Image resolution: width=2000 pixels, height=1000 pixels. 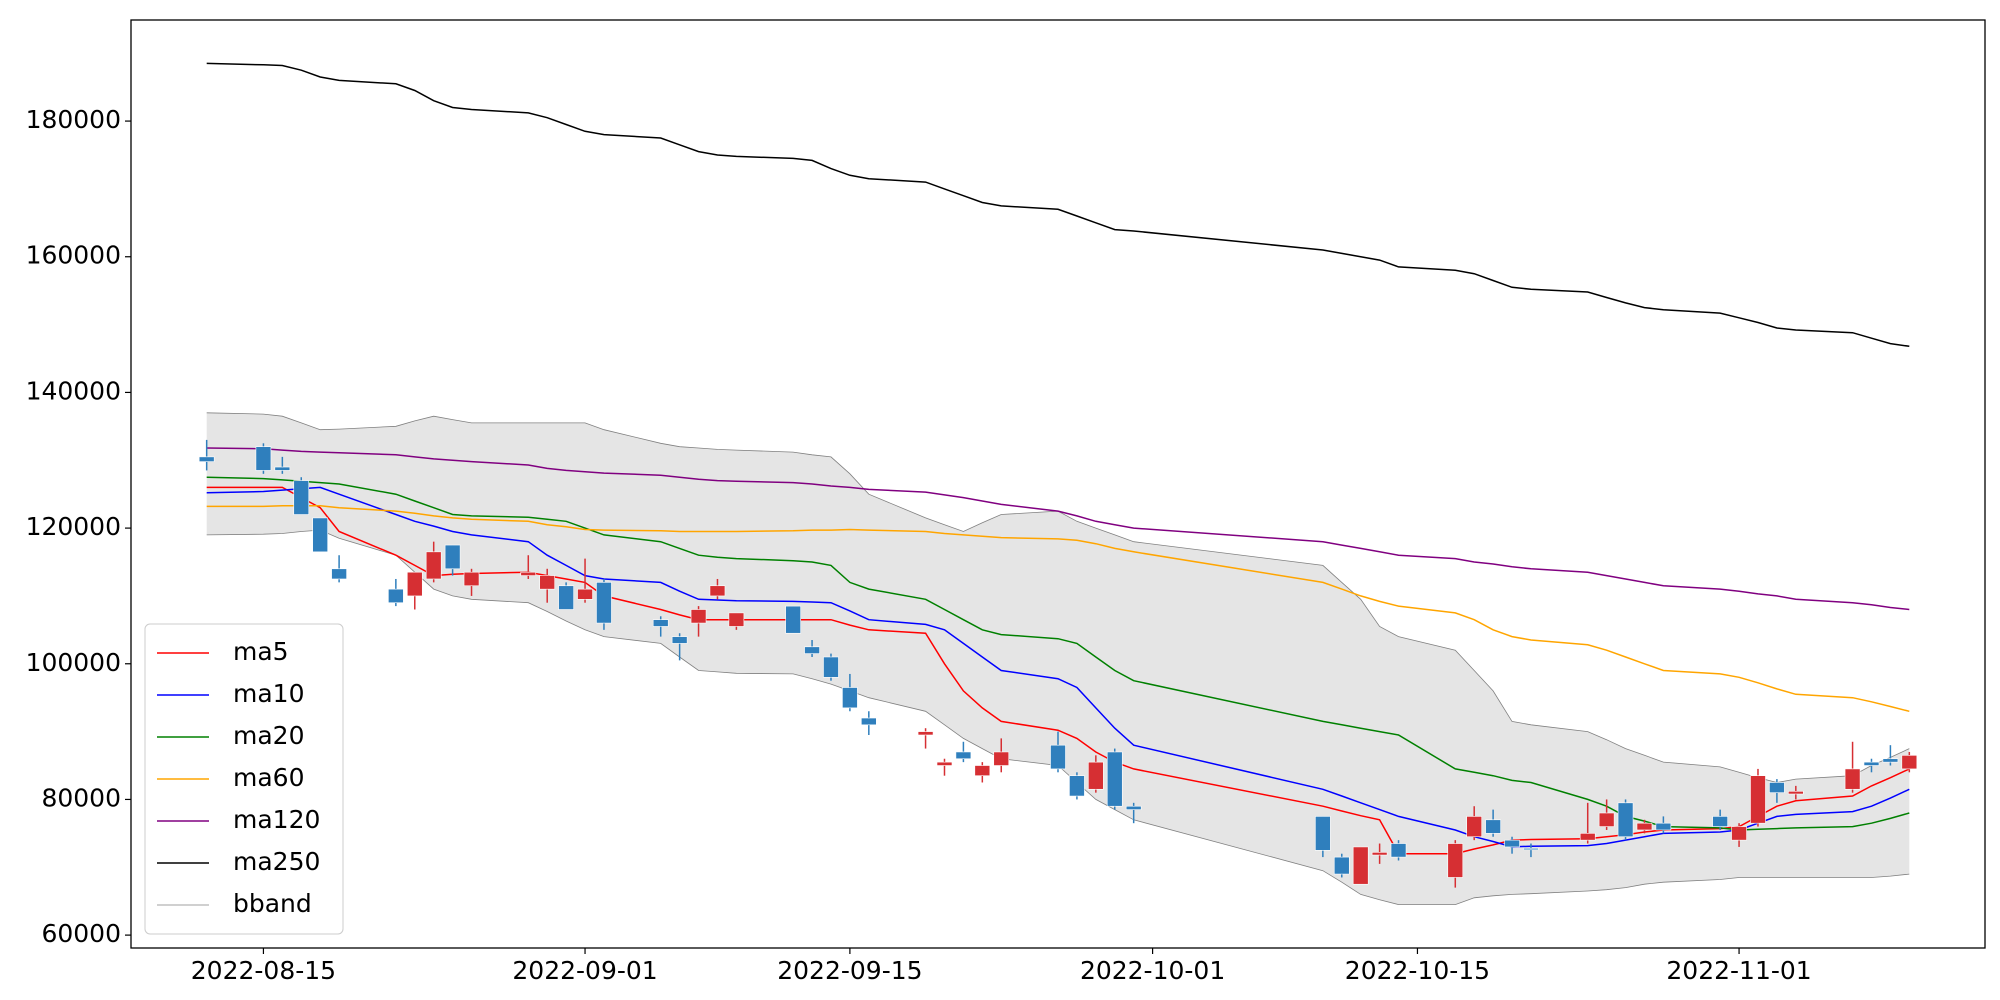 What do you see at coordinates (81, 797) in the screenshot?
I see `y-tick-label: 80000` at bounding box center [81, 797].